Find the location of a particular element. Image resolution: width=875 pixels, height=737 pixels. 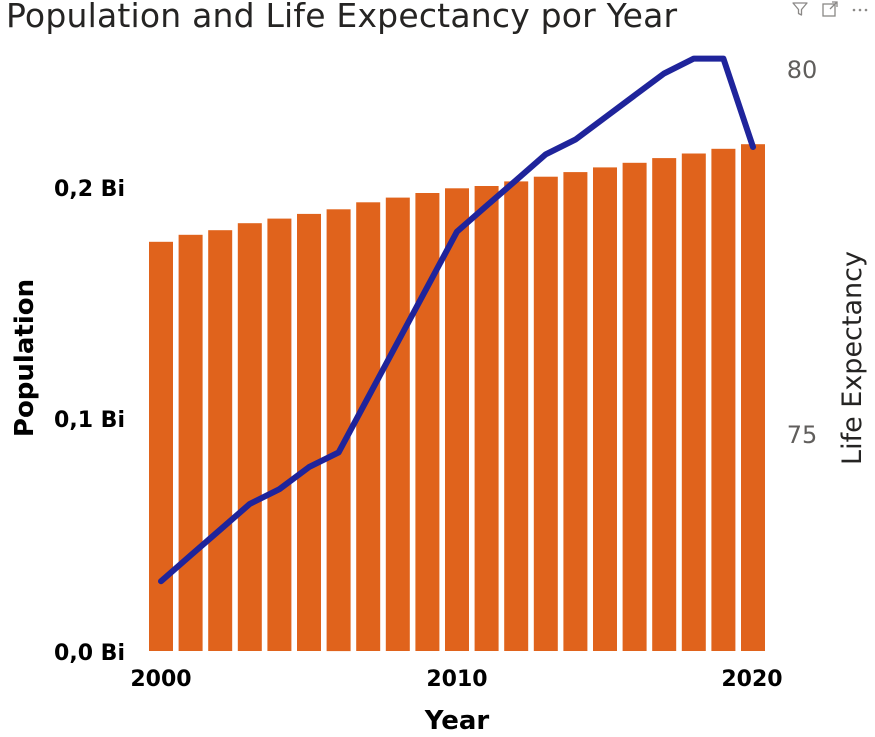

population-bar-2016 is located at coordinates (634, 407).